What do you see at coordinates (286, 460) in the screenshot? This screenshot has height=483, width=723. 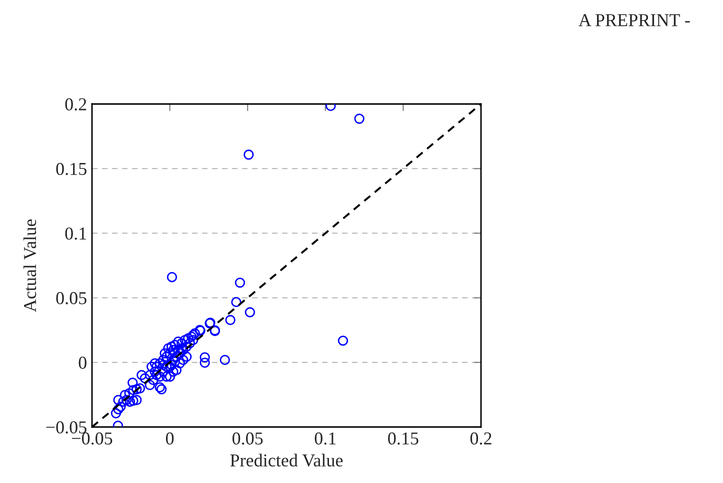 I see `x-axis-title: Predicted Value` at bounding box center [286, 460].